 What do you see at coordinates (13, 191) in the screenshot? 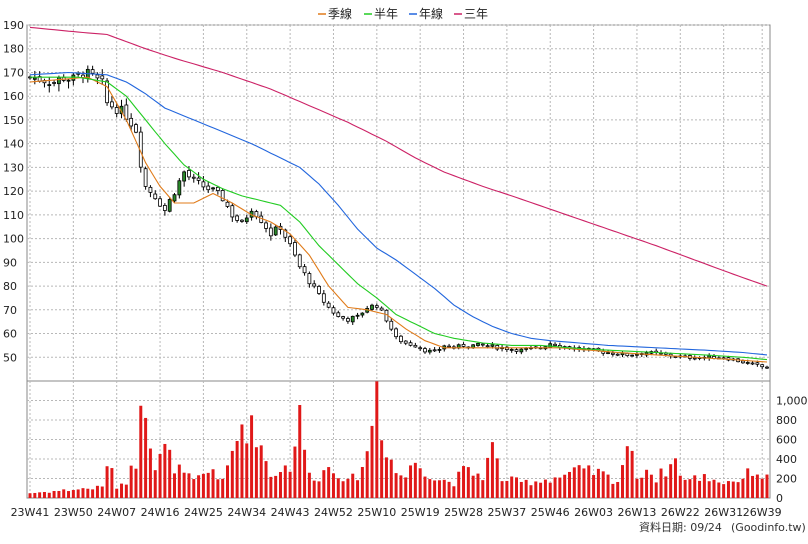
I see `price-tick-label: 120` at bounding box center [13, 191].